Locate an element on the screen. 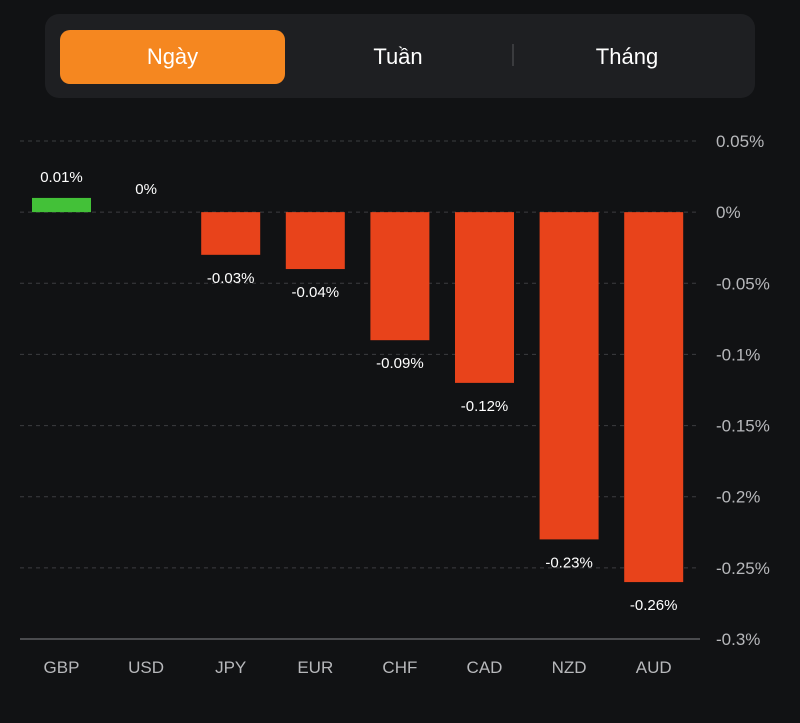  x-tick-label: USD is located at coordinates (146, 667).